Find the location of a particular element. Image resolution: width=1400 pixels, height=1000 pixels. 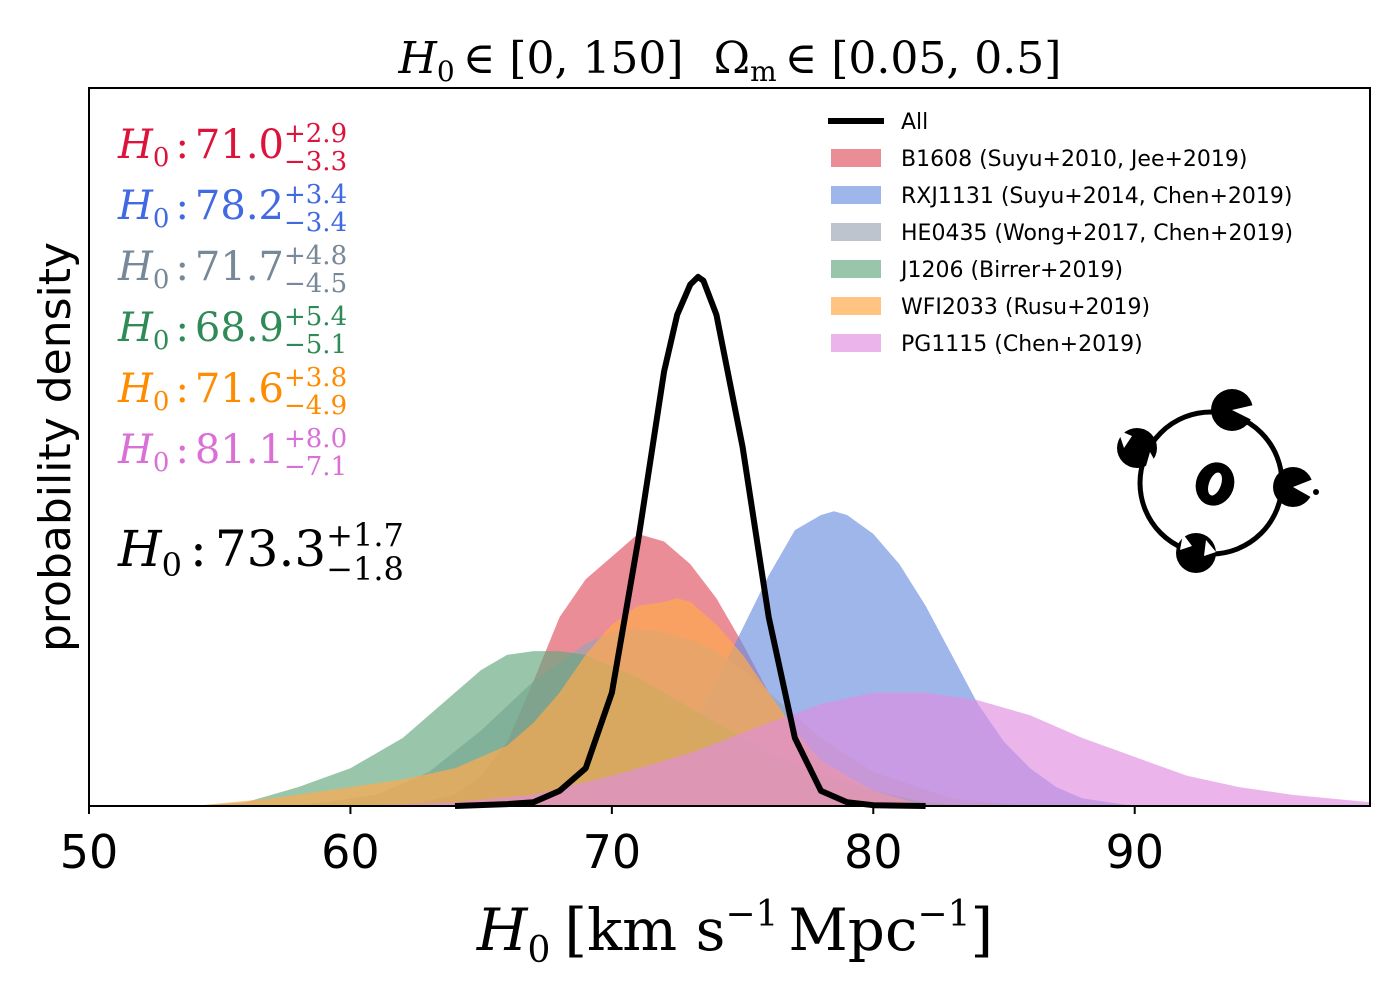

xlabel-close: ] is located at coordinates (982, 930).